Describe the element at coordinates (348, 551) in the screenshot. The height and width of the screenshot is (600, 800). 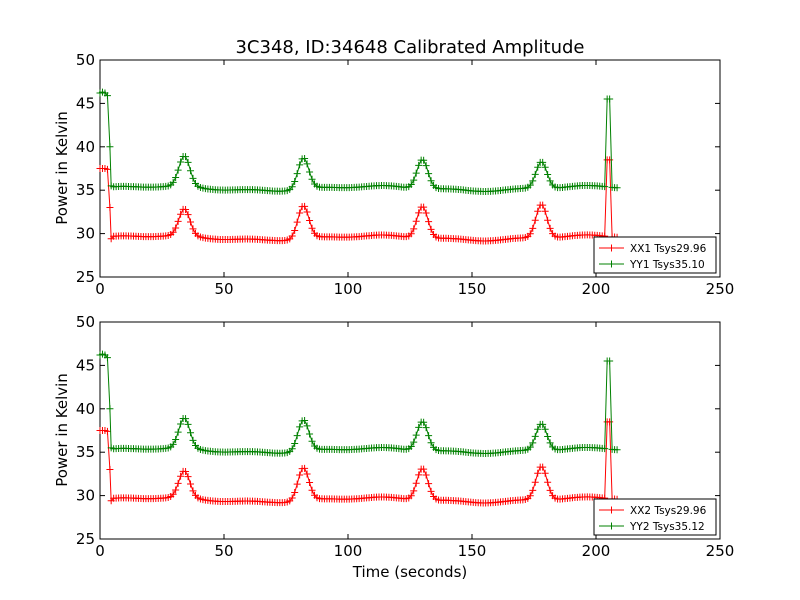
I see `x-tick-label: 100` at that location.